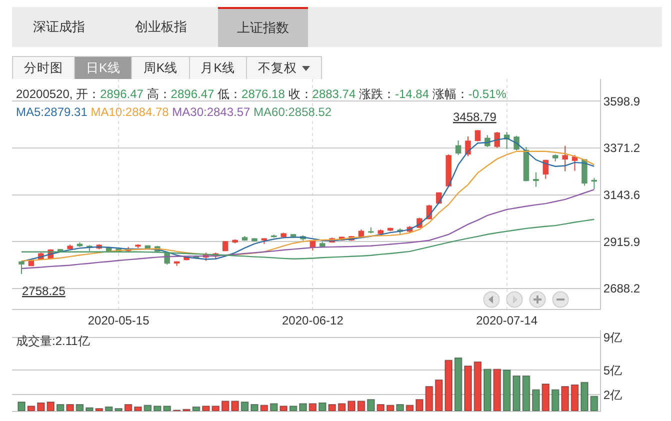 Image resolution: width=671 pixels, height=421 pixels. Describe the element at coordinates (119, 320) in the screenshot. I see `x-tick-label: 2020-05-15` at that location.